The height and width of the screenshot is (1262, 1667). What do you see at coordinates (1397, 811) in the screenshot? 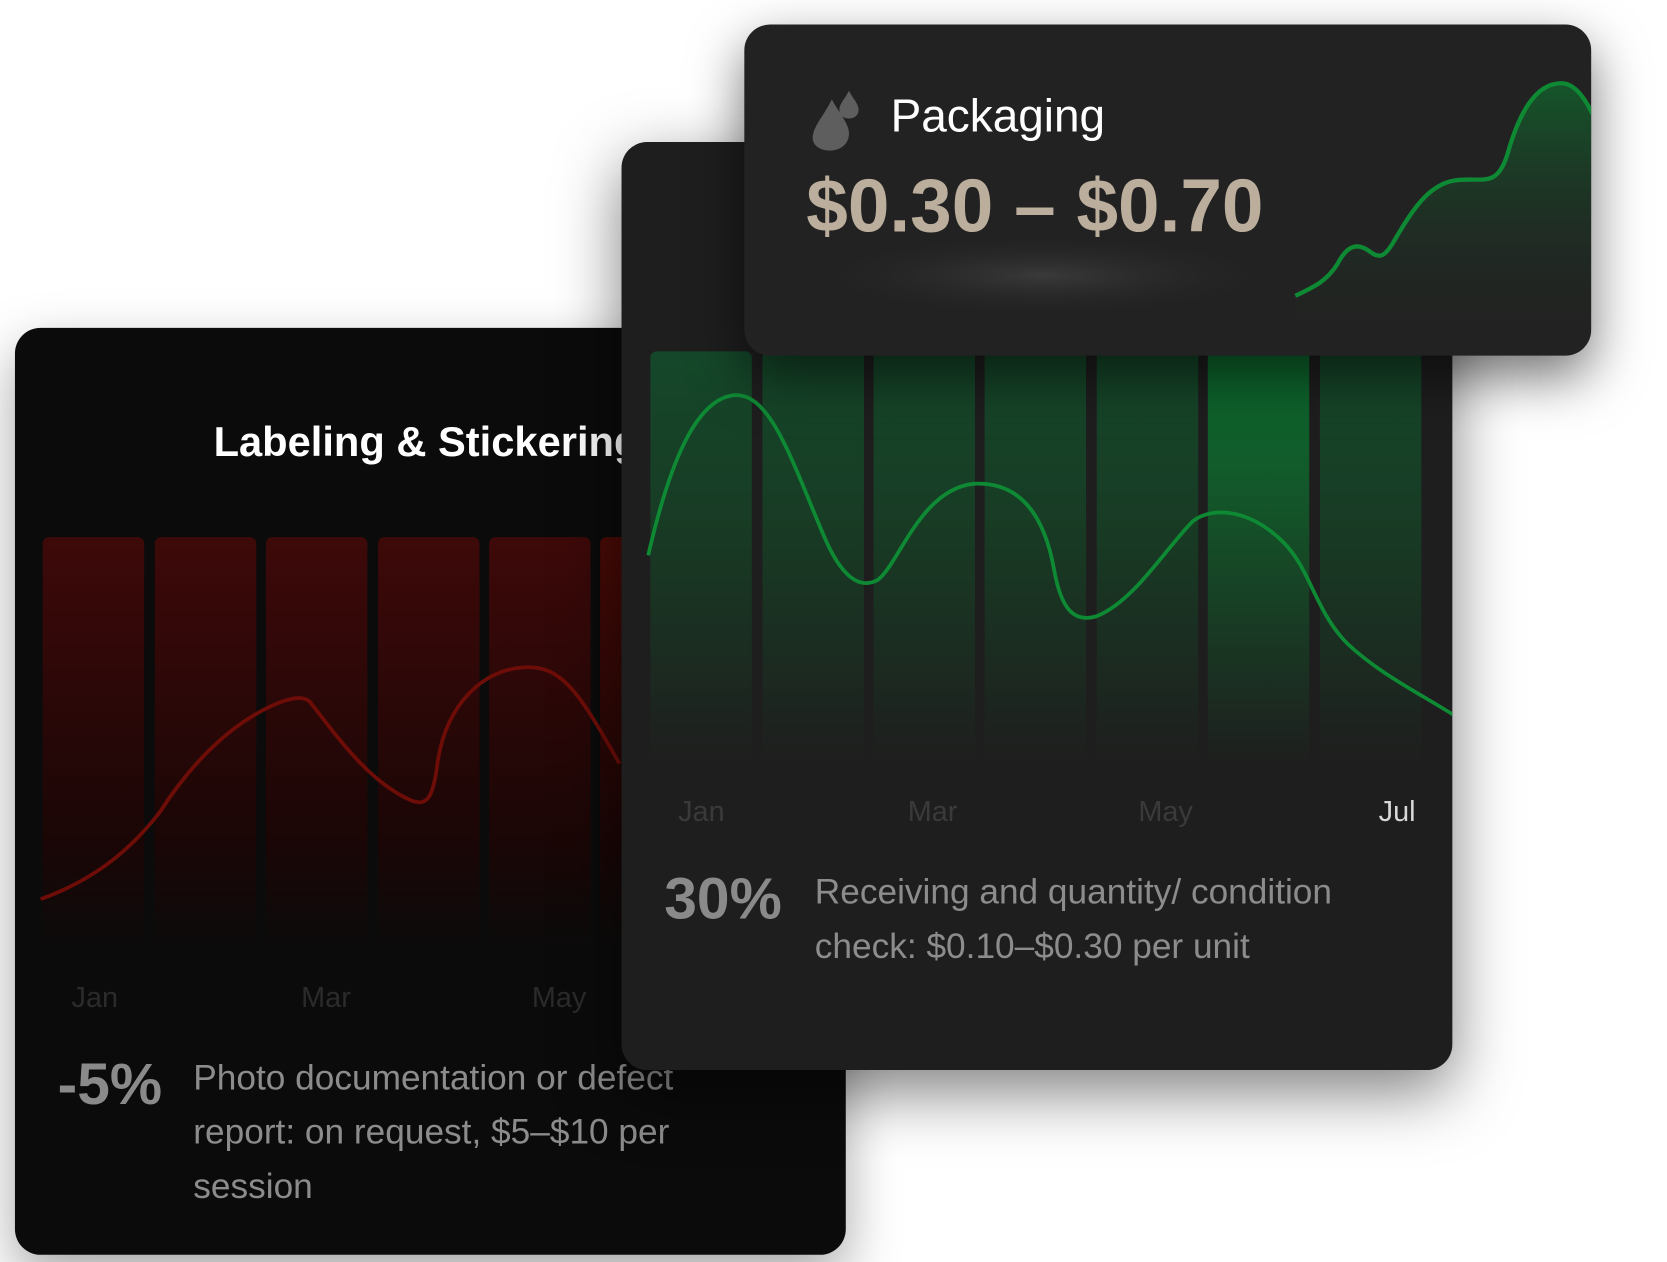
I see `month-label: Jul` at bounding box center [1397, 811].